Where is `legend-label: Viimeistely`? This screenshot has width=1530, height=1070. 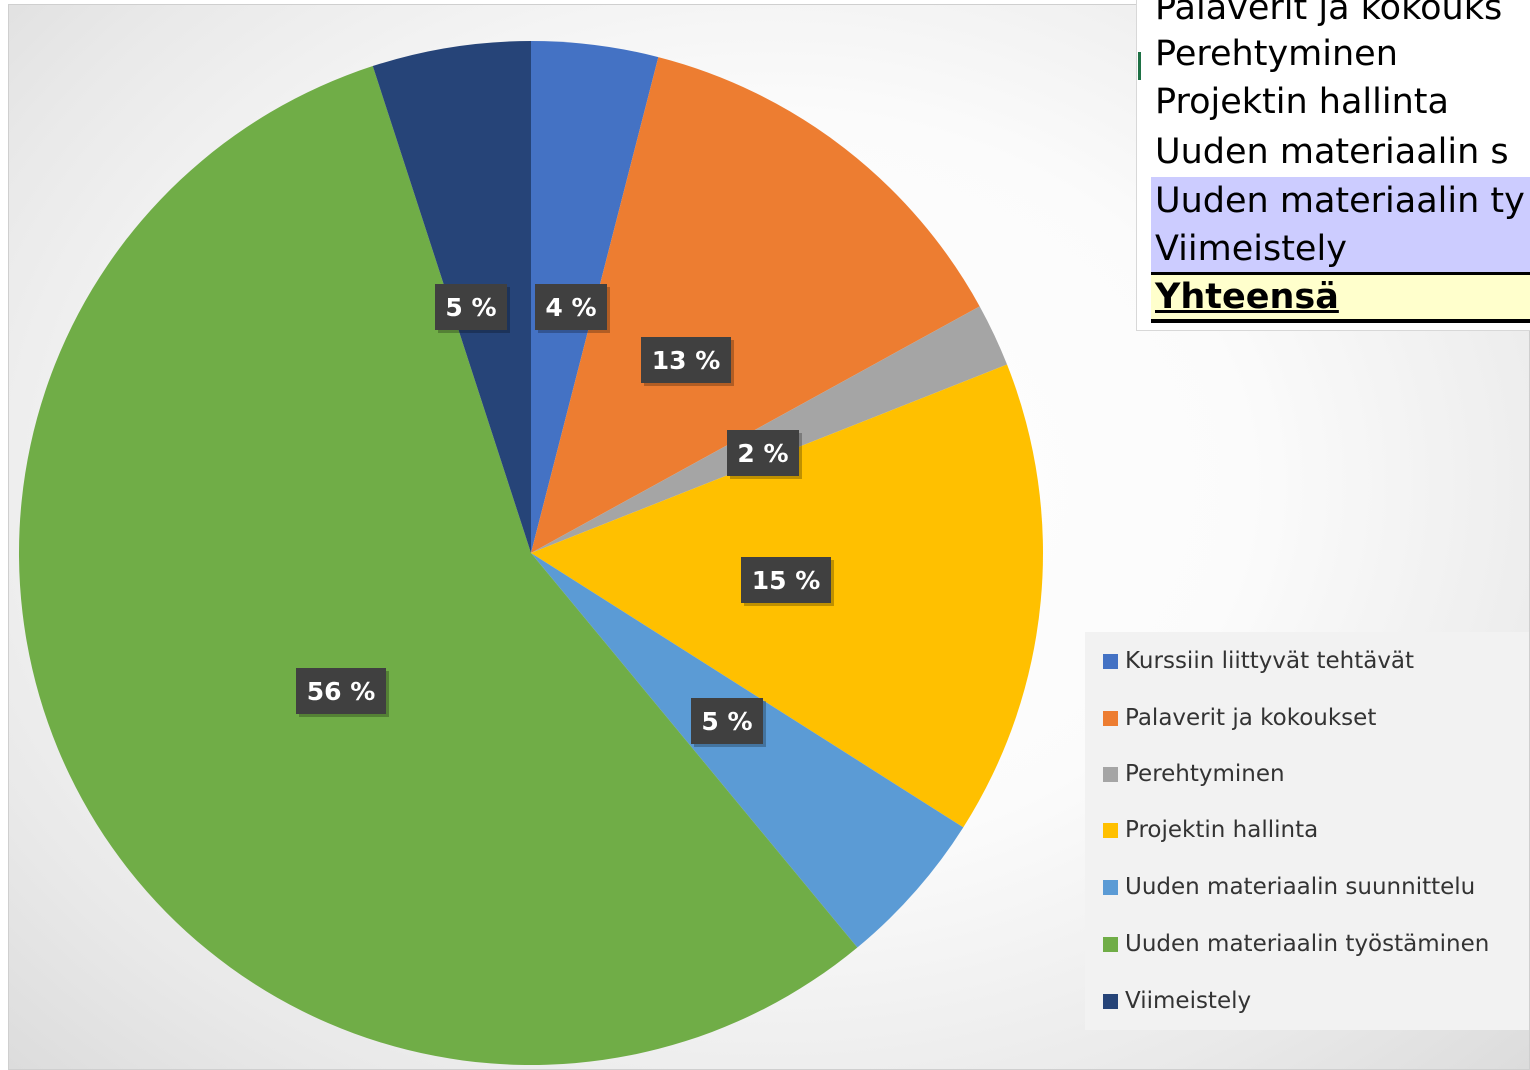 legend-label: Viimeistely is located at coordinates (1188, 1001).